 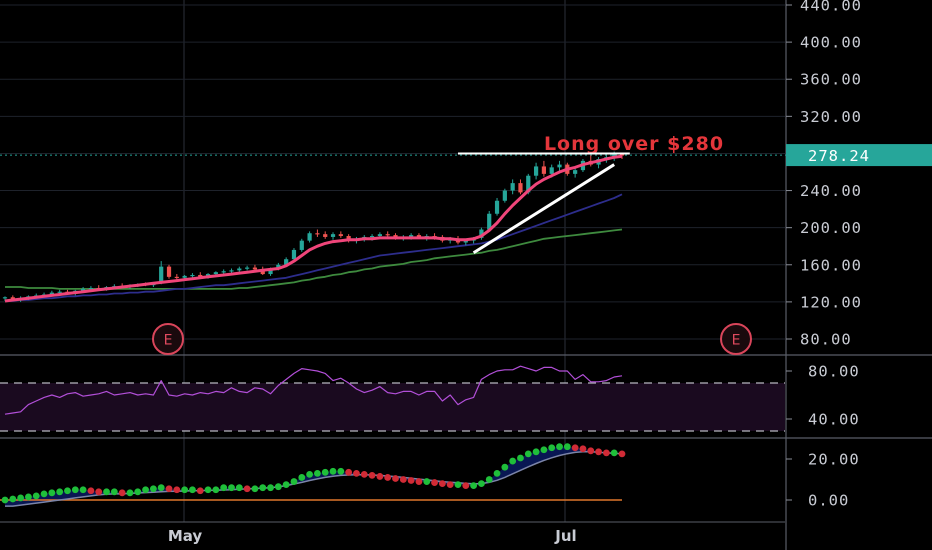 I want to click on price-tick-label: 360.00, so click(x=831, y=80).